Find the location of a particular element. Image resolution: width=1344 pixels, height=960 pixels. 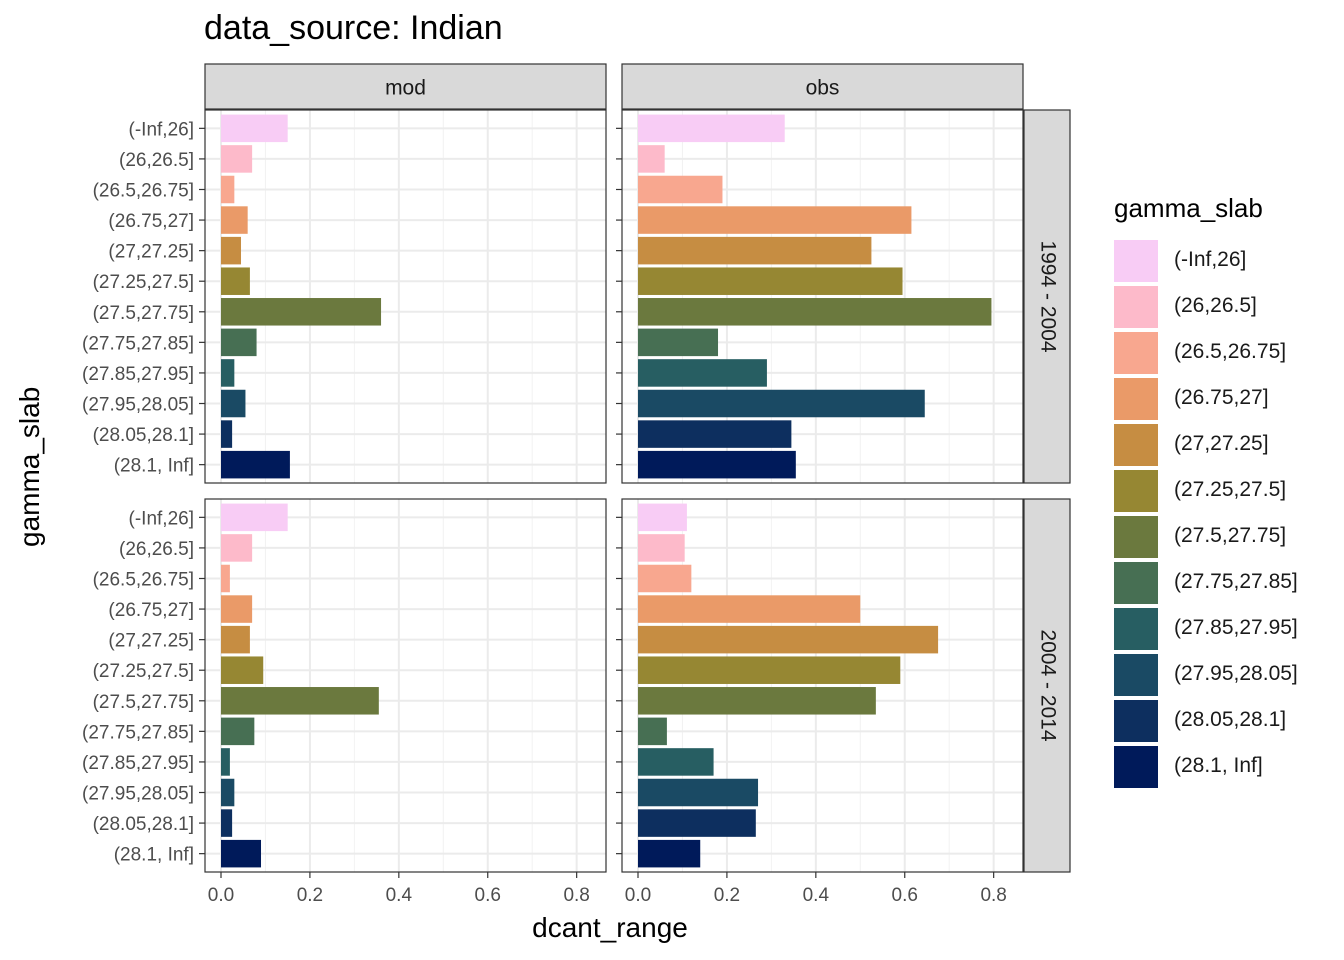

facet-strip-mod is located at coordinates (405, 86).